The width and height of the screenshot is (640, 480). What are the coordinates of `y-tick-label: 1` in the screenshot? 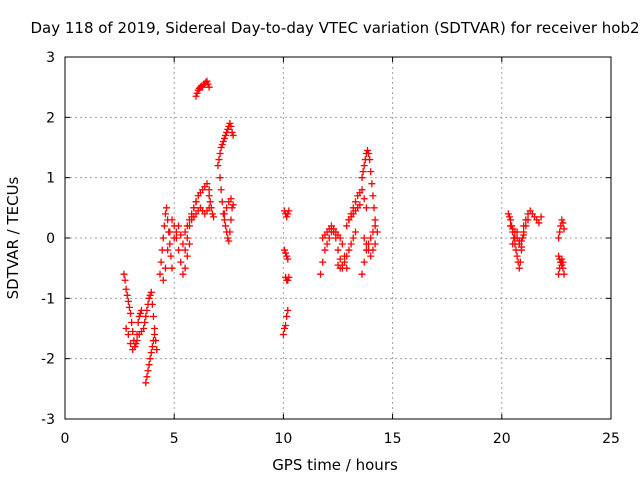 It's located at (50, 179).